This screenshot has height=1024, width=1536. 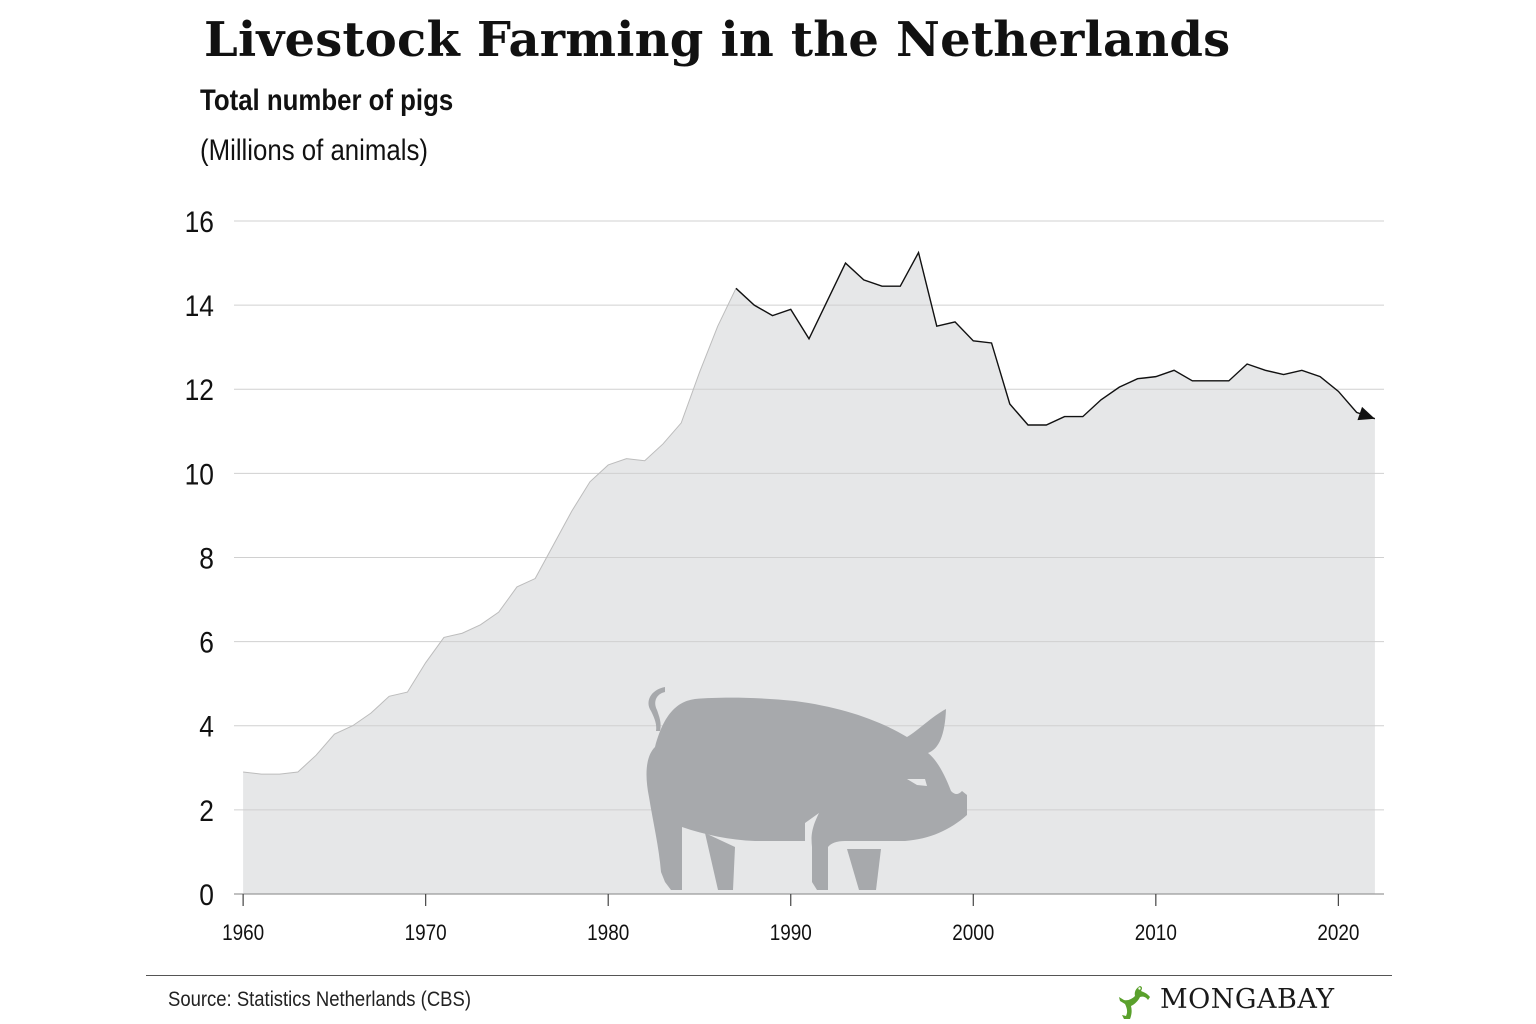 What do you see at coordinates (243, 933) in the screenshot?
I see `x-tick-label: 1960` at bounding box center [243, 933].